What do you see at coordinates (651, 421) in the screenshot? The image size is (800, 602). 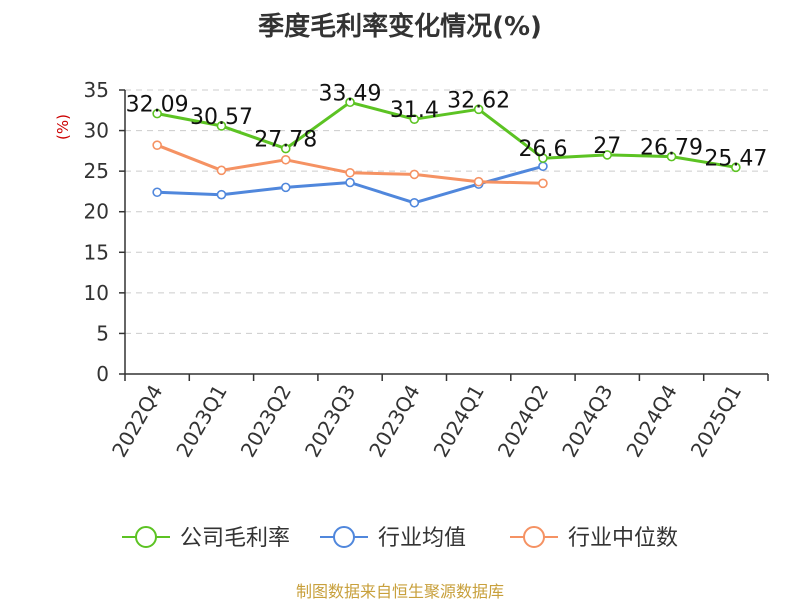 I see `x-tick-label: 2024Q4` at bounding box center [651, 421].